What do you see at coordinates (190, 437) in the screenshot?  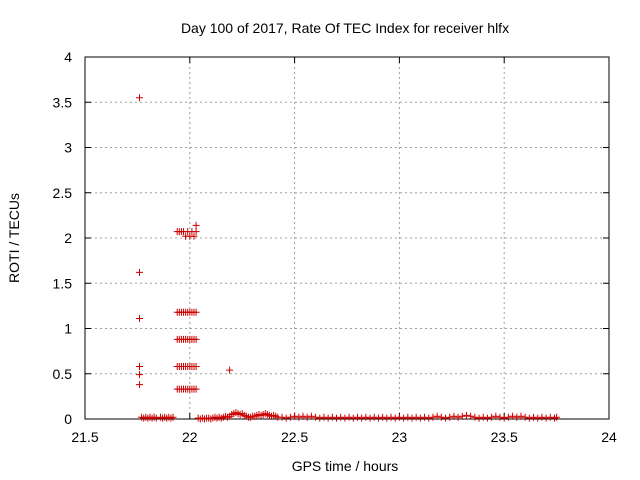 I see `x-tick-label: 22` at bounding box center [190, 437].